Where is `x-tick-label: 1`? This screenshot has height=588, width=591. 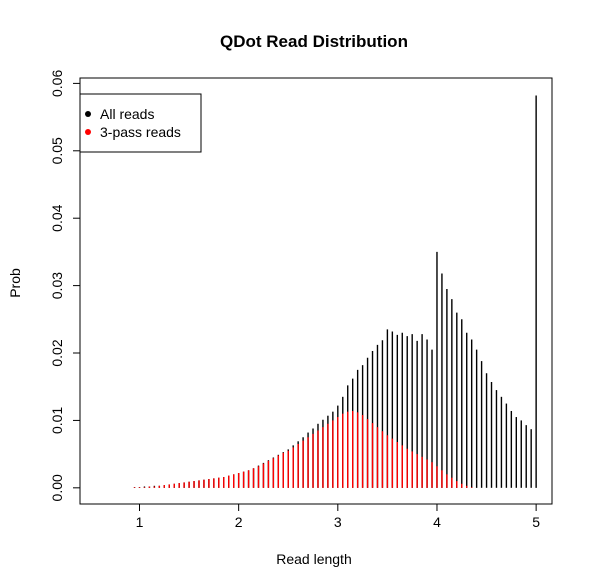 x-tick-label: 1 is located at coordinates (140, 522).